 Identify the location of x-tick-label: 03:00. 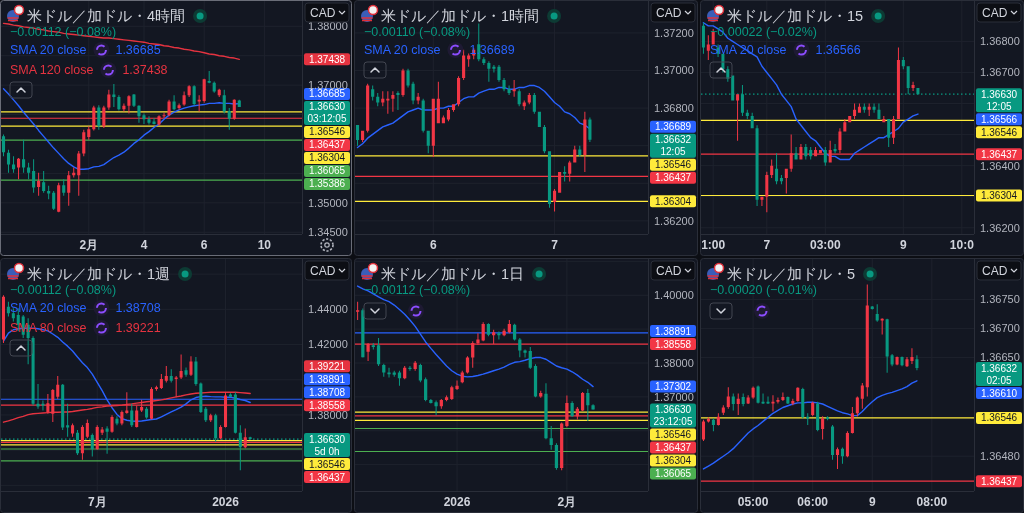
(825, 245).